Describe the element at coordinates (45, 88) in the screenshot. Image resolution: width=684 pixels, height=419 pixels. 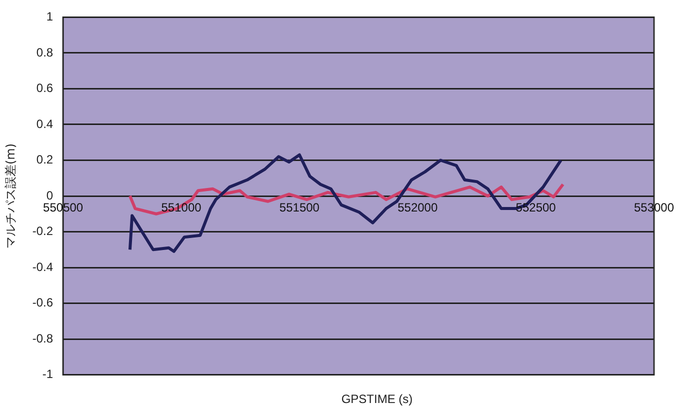
I see `y-tick-label: 0.6` at that location.